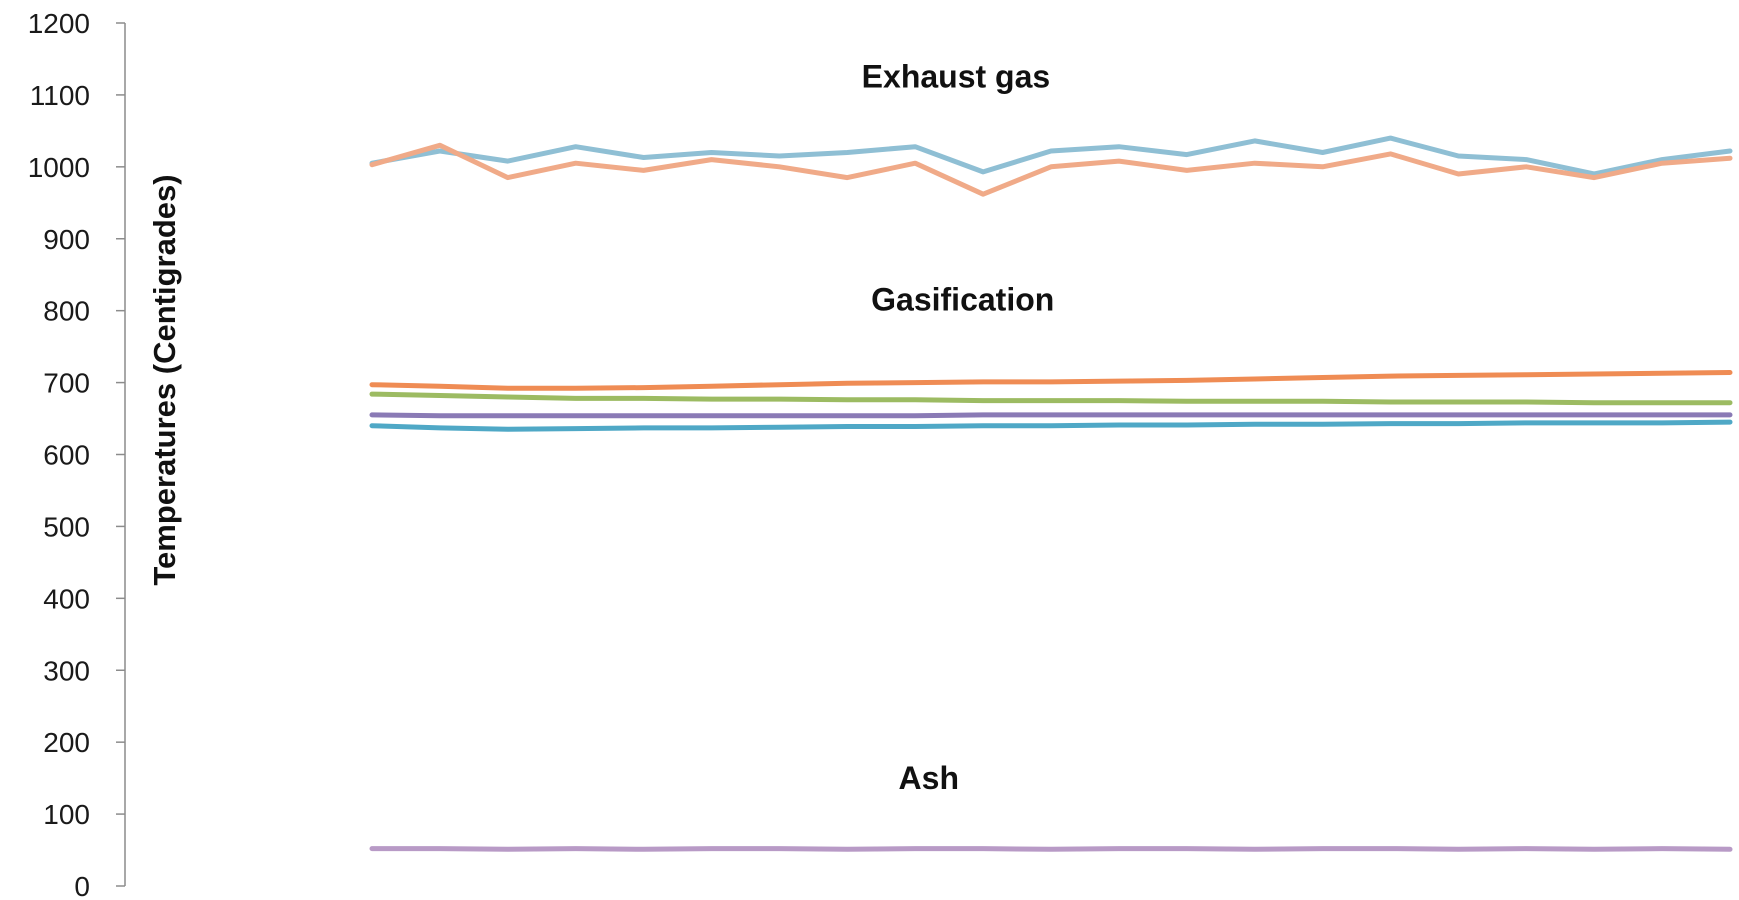 The image size is (1739, 900). I want to click on y-tick-label: 500, so click(66, 526).